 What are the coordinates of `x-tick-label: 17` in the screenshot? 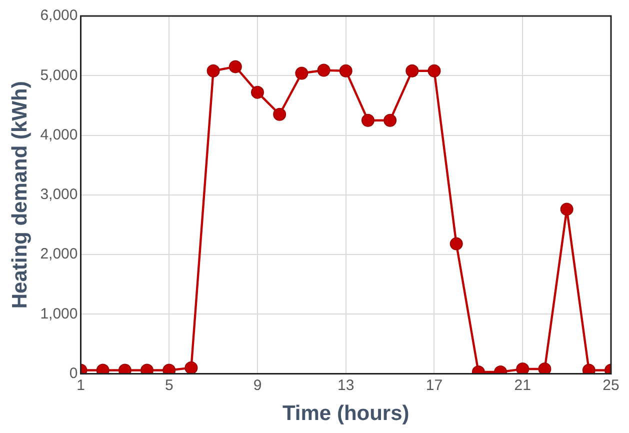 It's located at (434, 385).